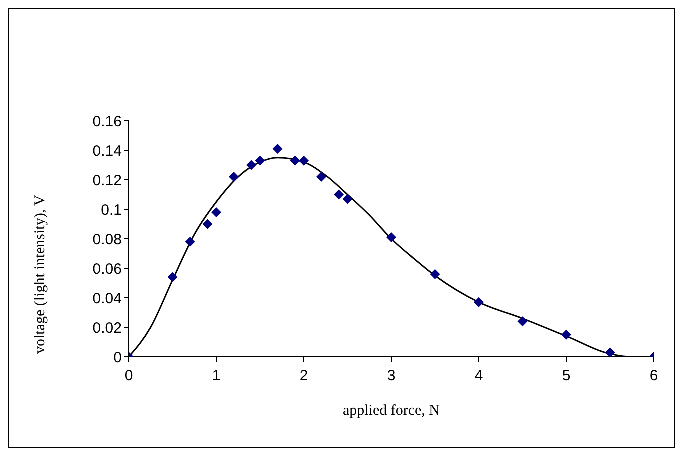 The image size is (683, 458). What do you see at coordinates (107, 299) in the screenshot?
I see `y-tick-label: 0.04` at bounding box center [107, 299].